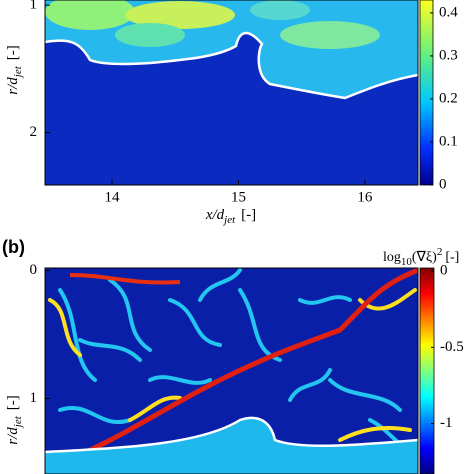 The image size is (474, 474). Describe the element at coordinates (407, 262) in the screenshot. I see `title-sub: 10` at that location.